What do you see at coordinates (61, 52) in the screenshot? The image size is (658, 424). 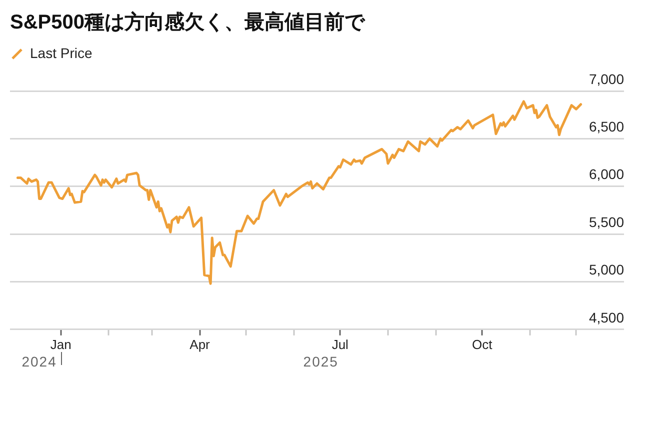 I see `legend-label: Last Price` at bounding box center [61, 52].